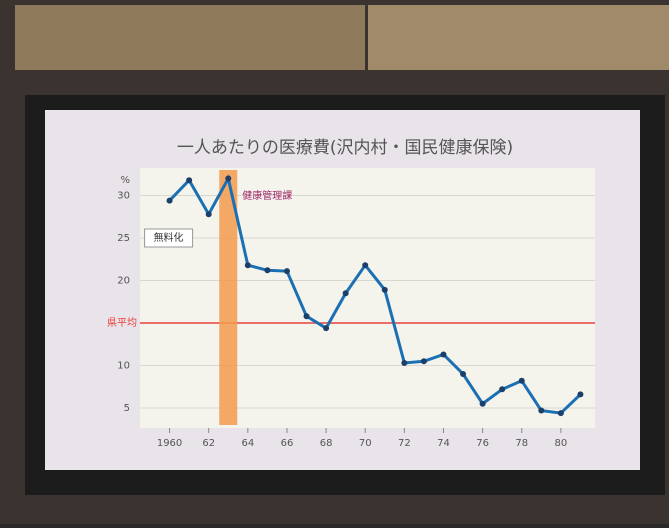 This screenshot has width=669, height=528. I want to click on x-tick-label: 78, so click(521, 443).